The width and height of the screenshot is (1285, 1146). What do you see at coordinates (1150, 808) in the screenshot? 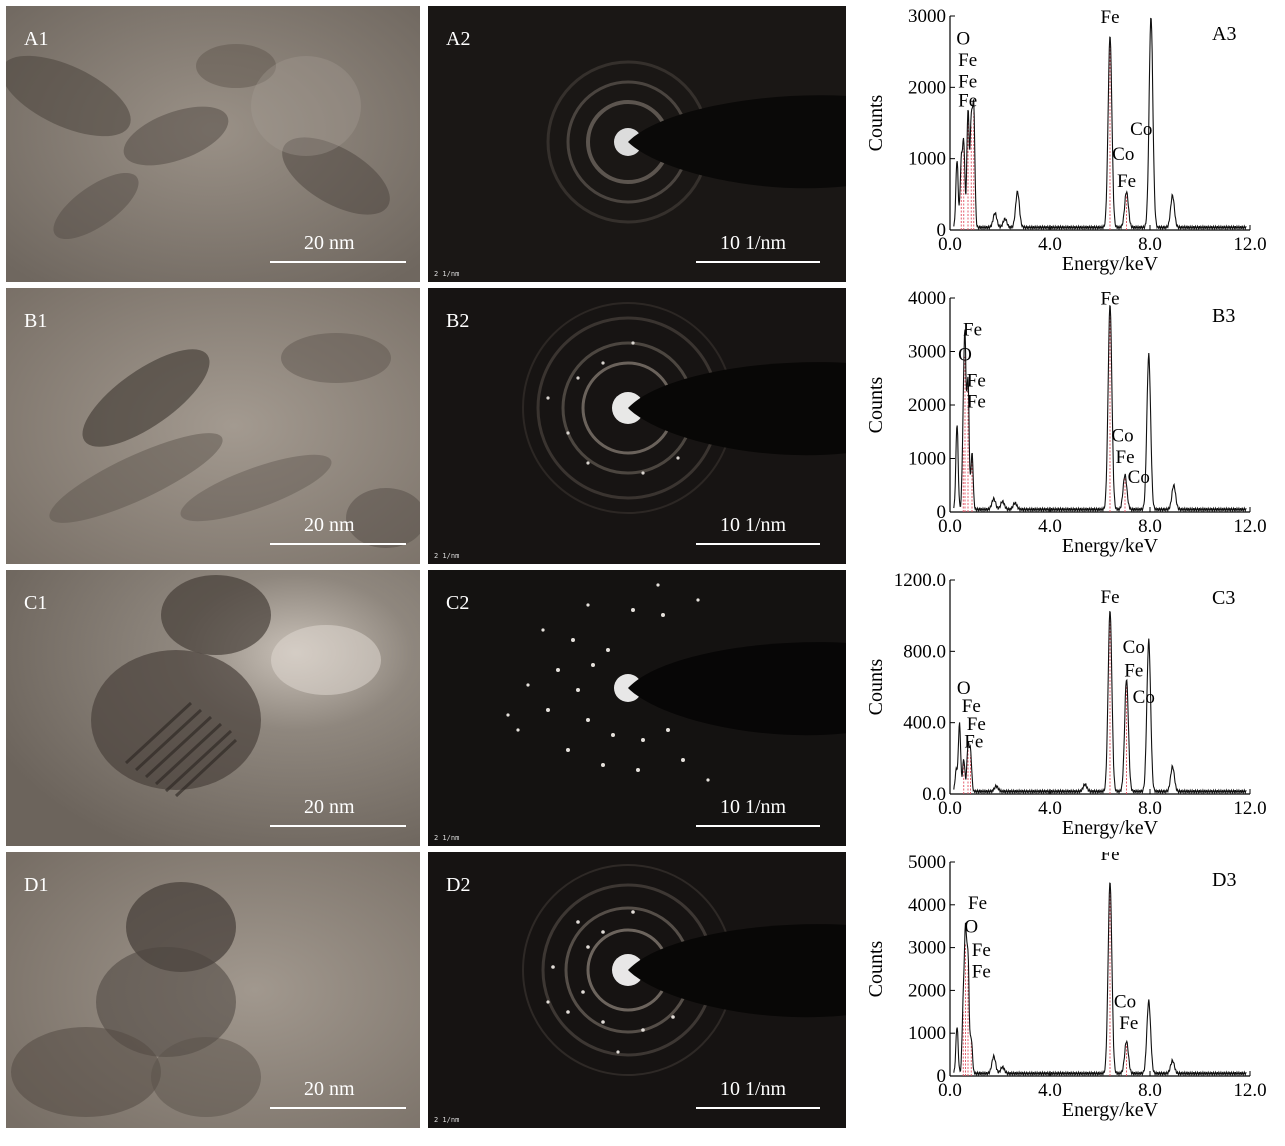
I see `x-tick-label: 8.0` at bounding box center [1150, 808].